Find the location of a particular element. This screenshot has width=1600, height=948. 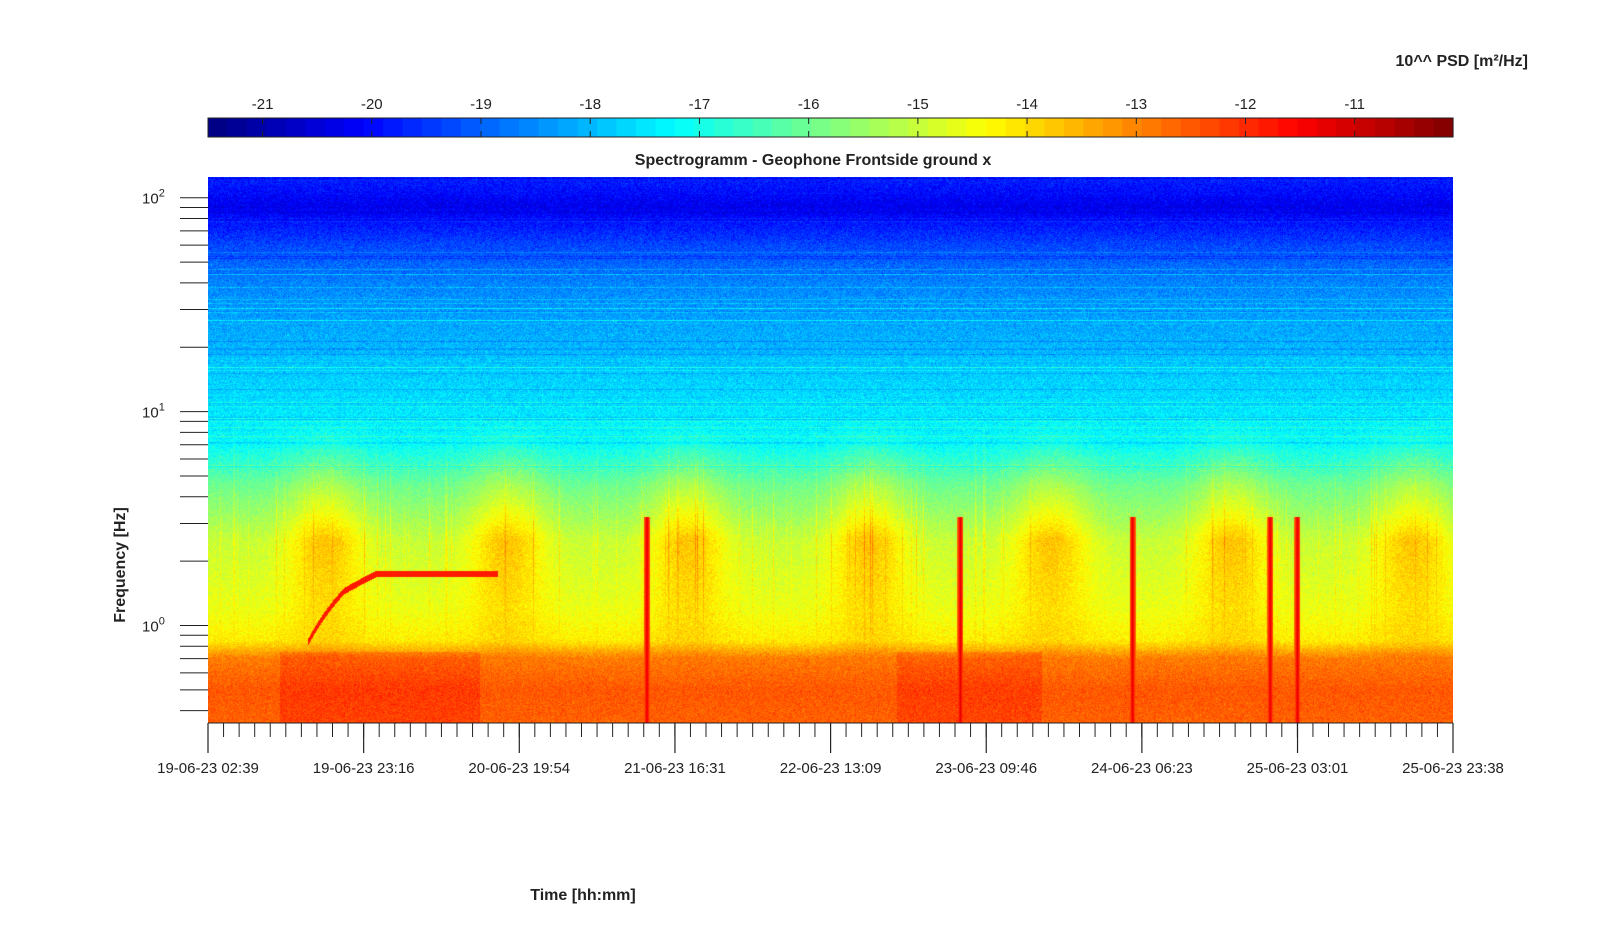

x-tick-label: 22-06-23 13:09 is located at coordinates (831, 768).